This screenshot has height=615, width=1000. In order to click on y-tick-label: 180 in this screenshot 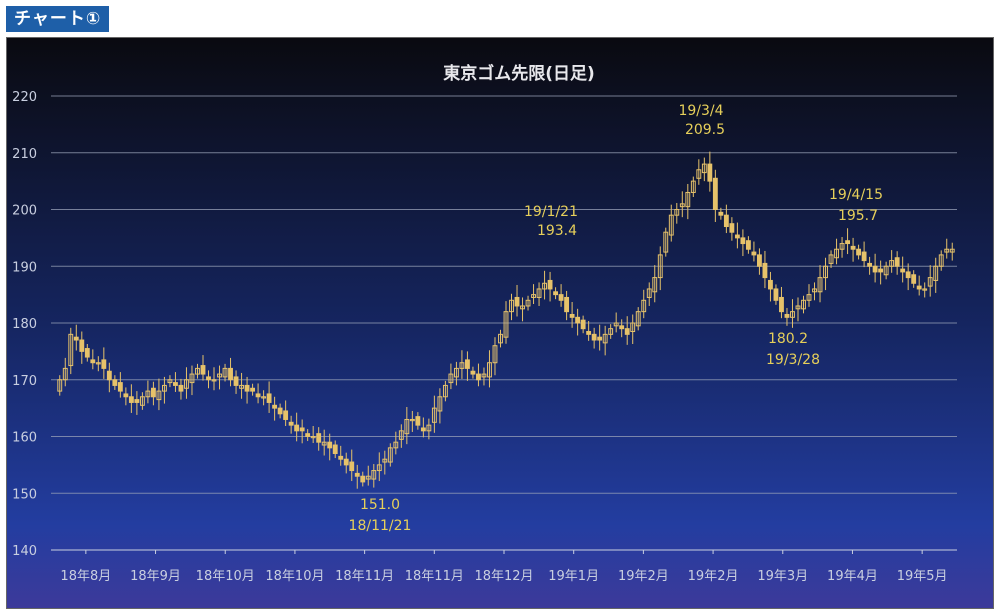, I will do `click(24, 324)`.